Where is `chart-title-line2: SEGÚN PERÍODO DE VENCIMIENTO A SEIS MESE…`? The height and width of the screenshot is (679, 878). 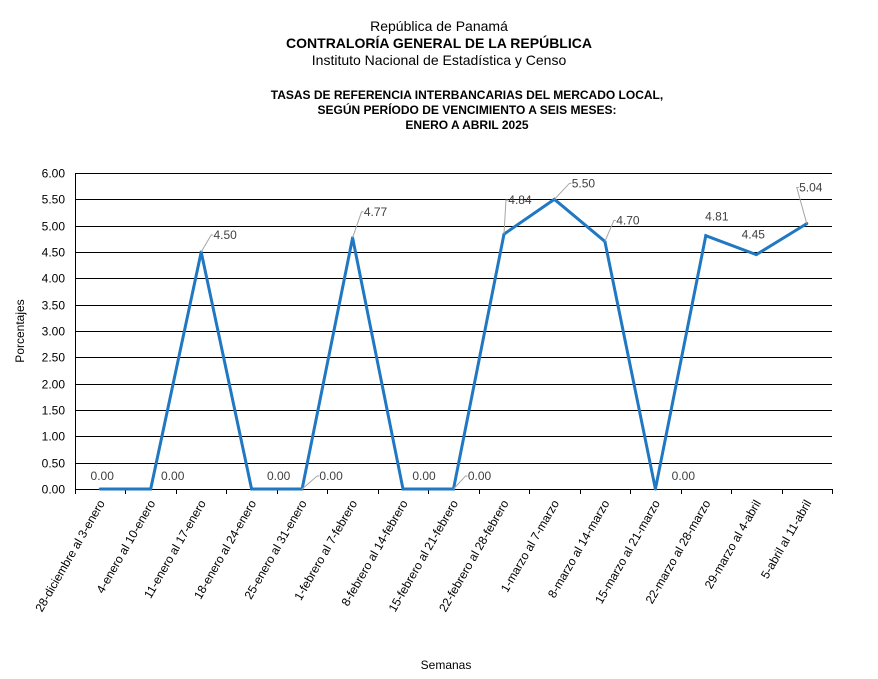
chart-title-line2: SEGÚN PERÍODO DE VENCIMIENTO A SEIS MESE… is located at coordinates (467, 110).